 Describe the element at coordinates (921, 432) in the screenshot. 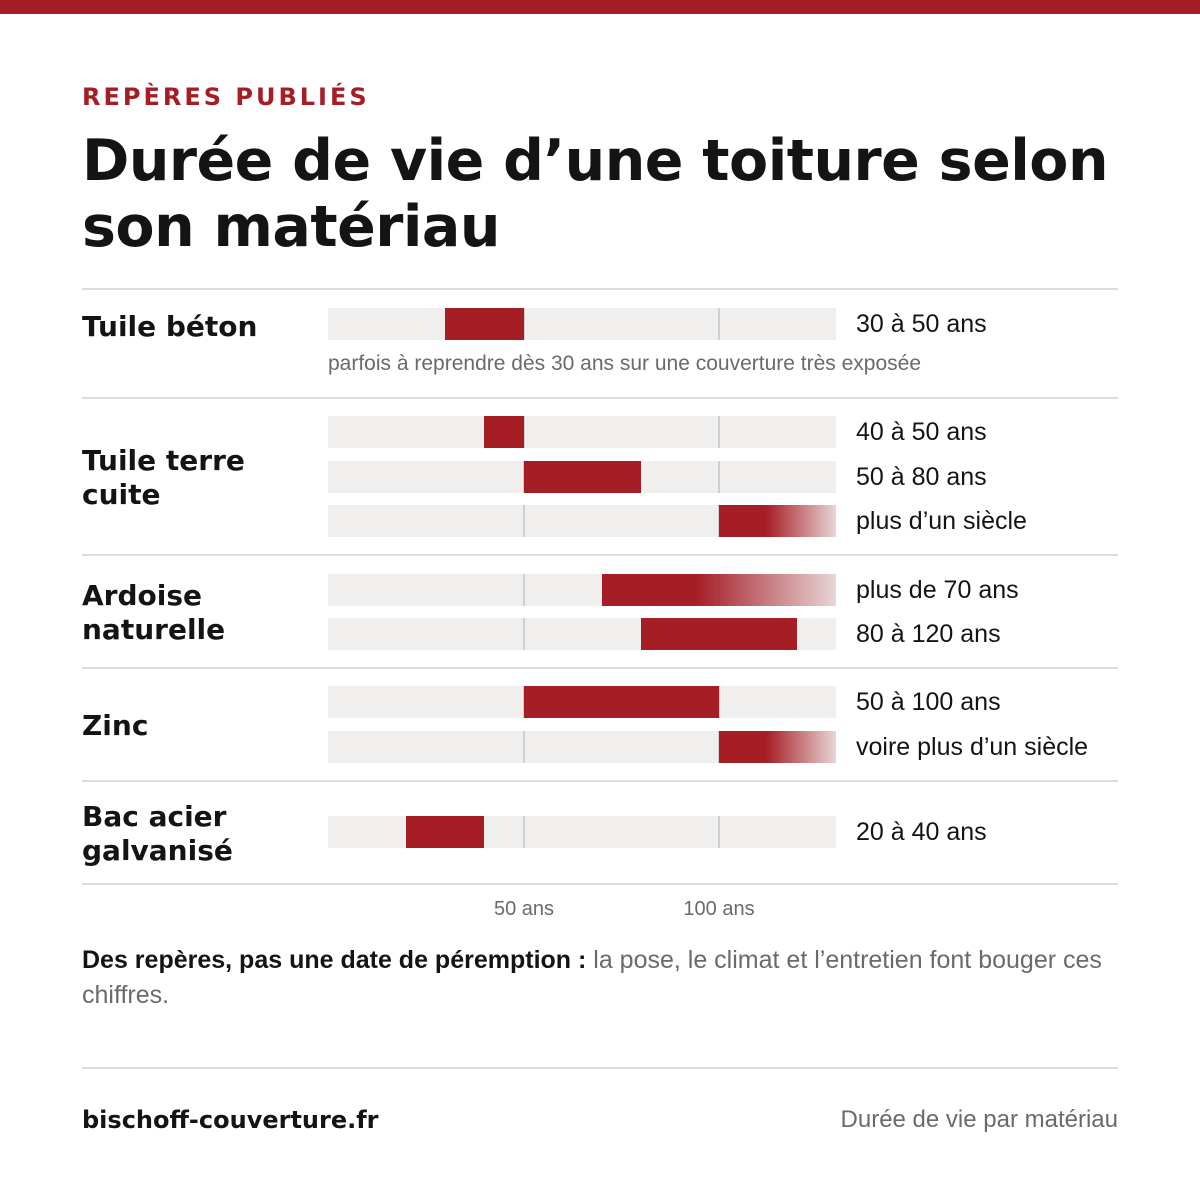

I see `range-label: 40 à 50 ans` at that location.